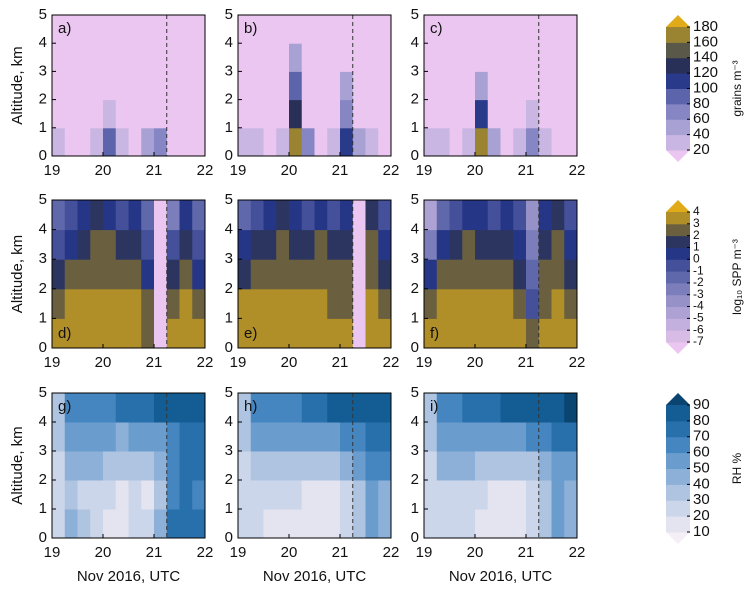 This screenshot has height=593, width=750. Describe the element at coordinates (250, 406) in the screenshot. I see `panel-label: h)` at that location.